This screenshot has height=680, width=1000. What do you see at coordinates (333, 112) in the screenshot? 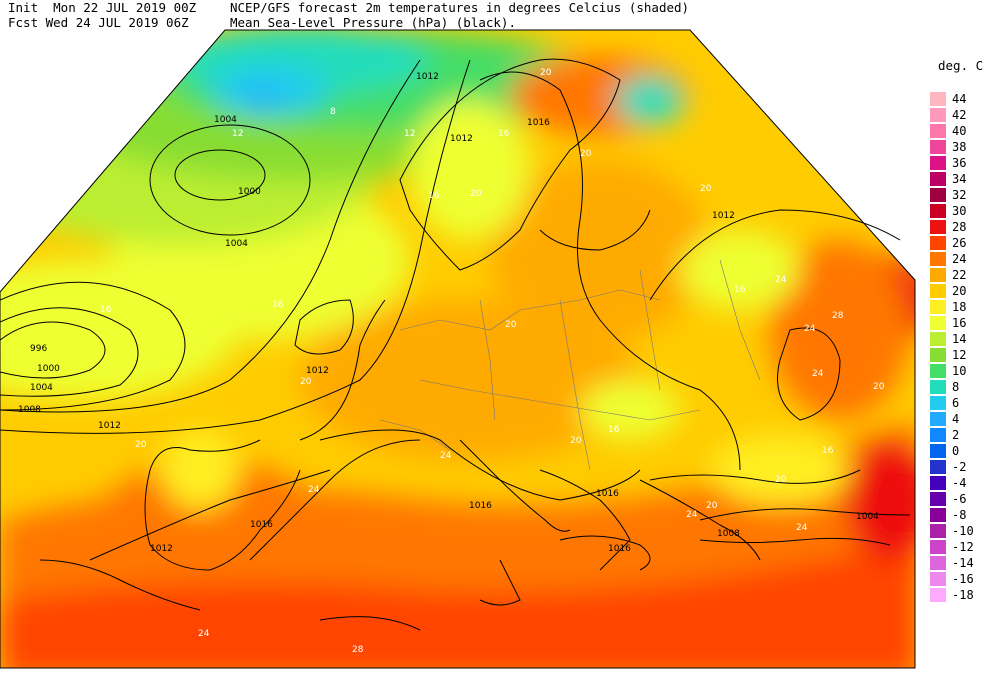
I see `temp-label: 8` at bounding box center [333, 112].